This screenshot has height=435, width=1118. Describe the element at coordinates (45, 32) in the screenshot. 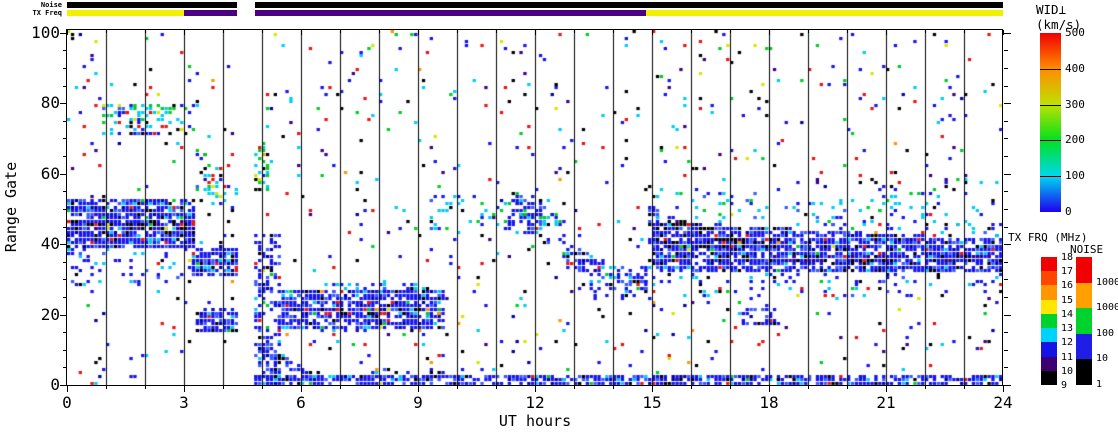

I see `y-tick-label: 100` at that location.